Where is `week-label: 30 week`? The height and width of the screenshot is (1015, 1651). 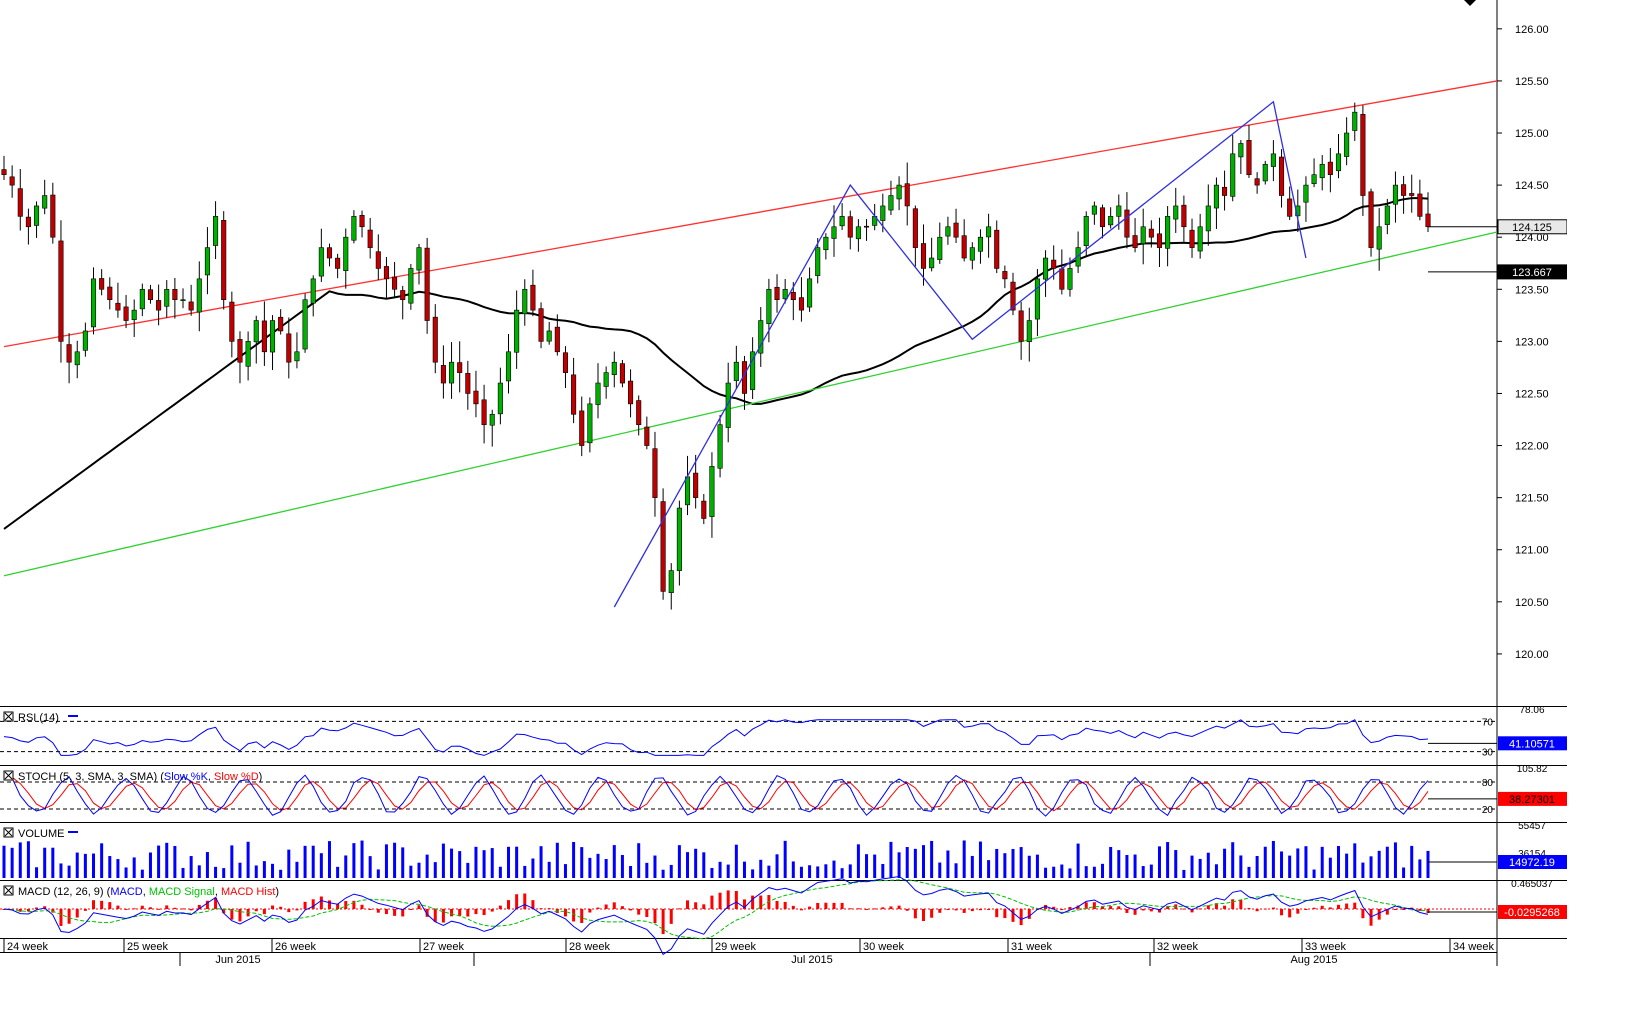
week-label: 30 week is located at coordinates (883, 947).